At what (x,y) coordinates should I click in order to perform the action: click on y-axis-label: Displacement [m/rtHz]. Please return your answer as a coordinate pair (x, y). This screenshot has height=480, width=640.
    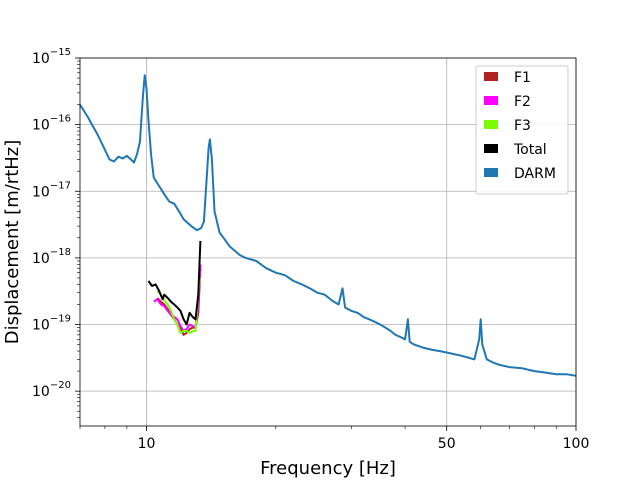
    Looking at the image, I should click on (12, 242).